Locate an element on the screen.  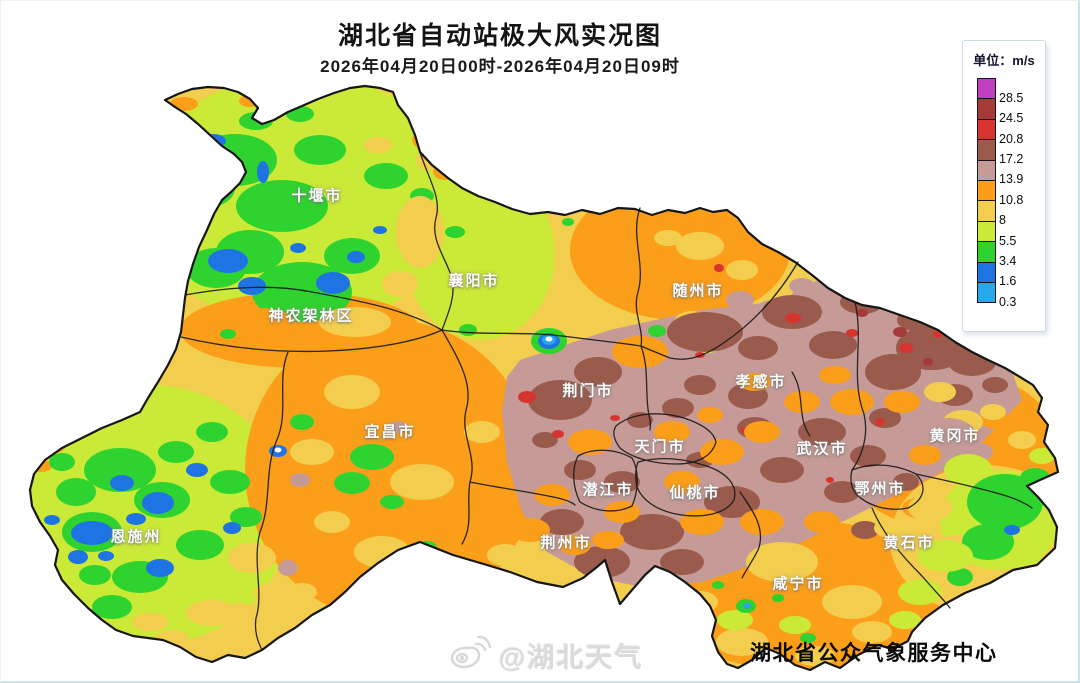
legend-row: 0.3 is located at coordinates (1011, 294).